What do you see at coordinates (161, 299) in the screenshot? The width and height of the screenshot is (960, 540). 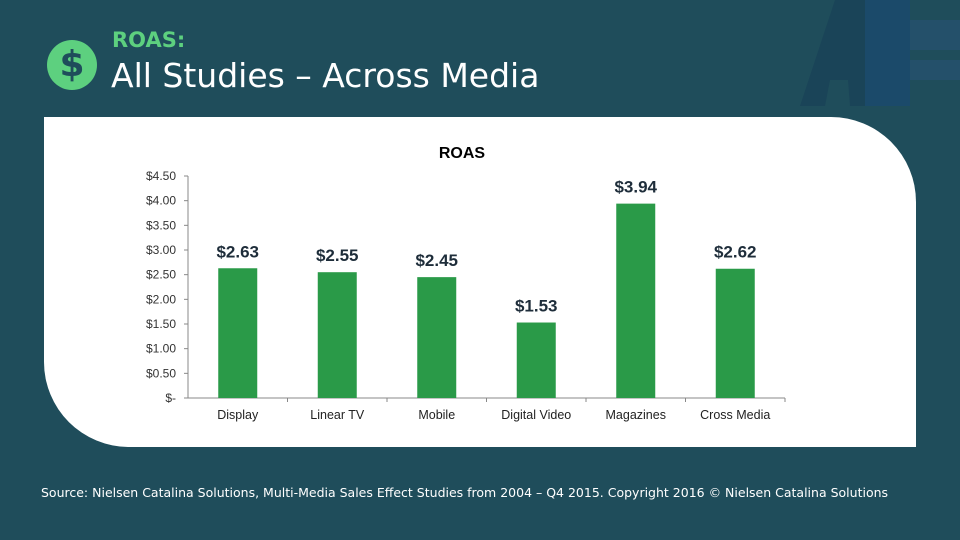 I see `y-tick-label: $2.00` at bounding box center [161, 299].